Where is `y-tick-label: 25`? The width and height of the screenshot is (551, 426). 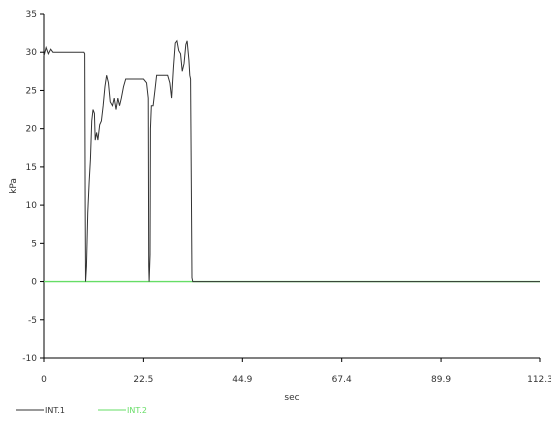 y-tick-label: 25 is located at coordinates (31, 91).